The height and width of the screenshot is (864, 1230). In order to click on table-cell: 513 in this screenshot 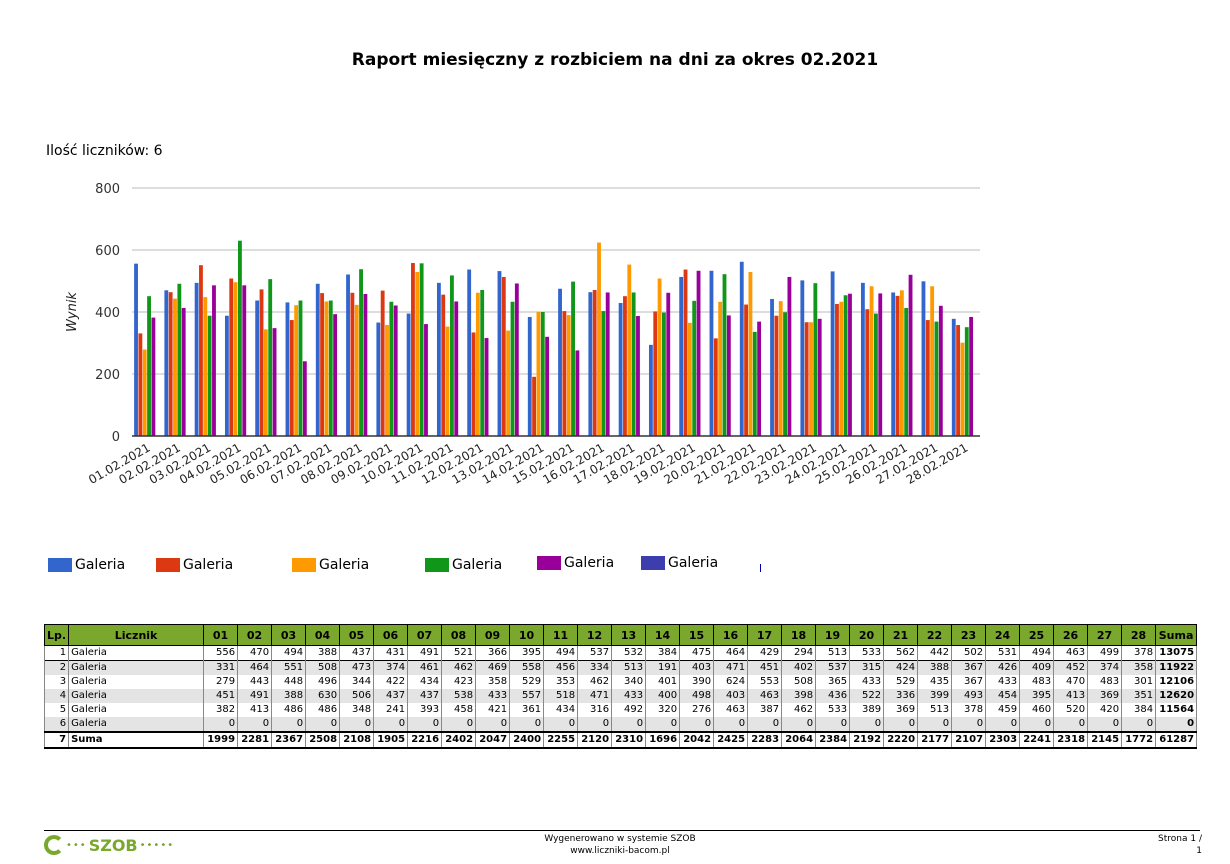, I will do `click(833, 653)`.